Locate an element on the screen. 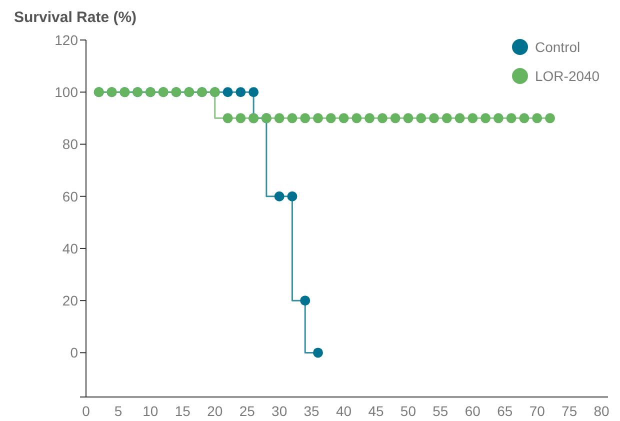 This screenshot has height=421, width=620. legend-label: LOR-2040 is located at coordinates (567, 76).